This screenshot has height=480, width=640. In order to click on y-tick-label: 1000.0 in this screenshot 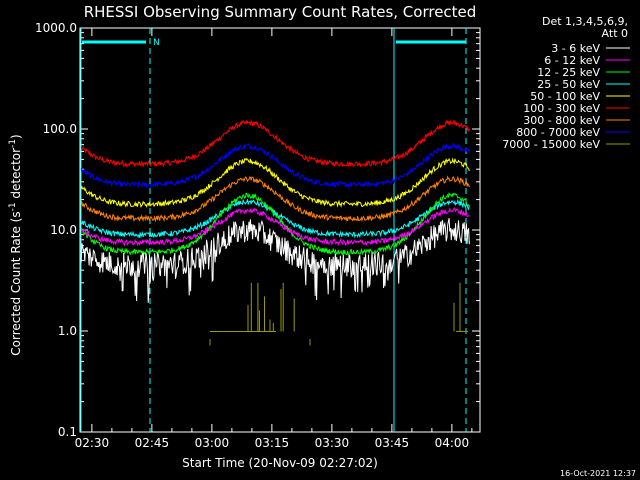, I will do `click(56, 28)`.